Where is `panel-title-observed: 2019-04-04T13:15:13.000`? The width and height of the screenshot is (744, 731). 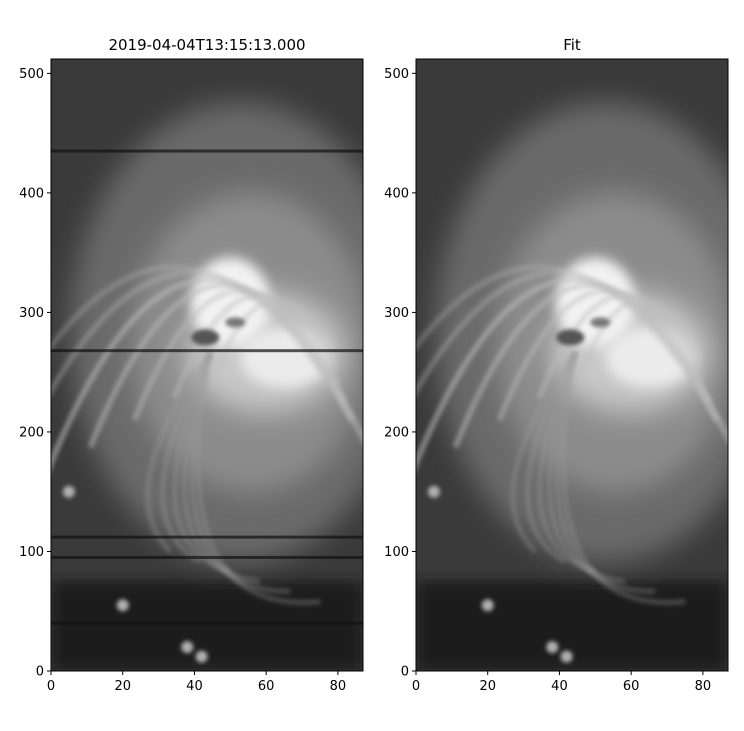 panel-title-observed: 2019-04-04T13:15:13.000 is located at coordinates (206, 45).